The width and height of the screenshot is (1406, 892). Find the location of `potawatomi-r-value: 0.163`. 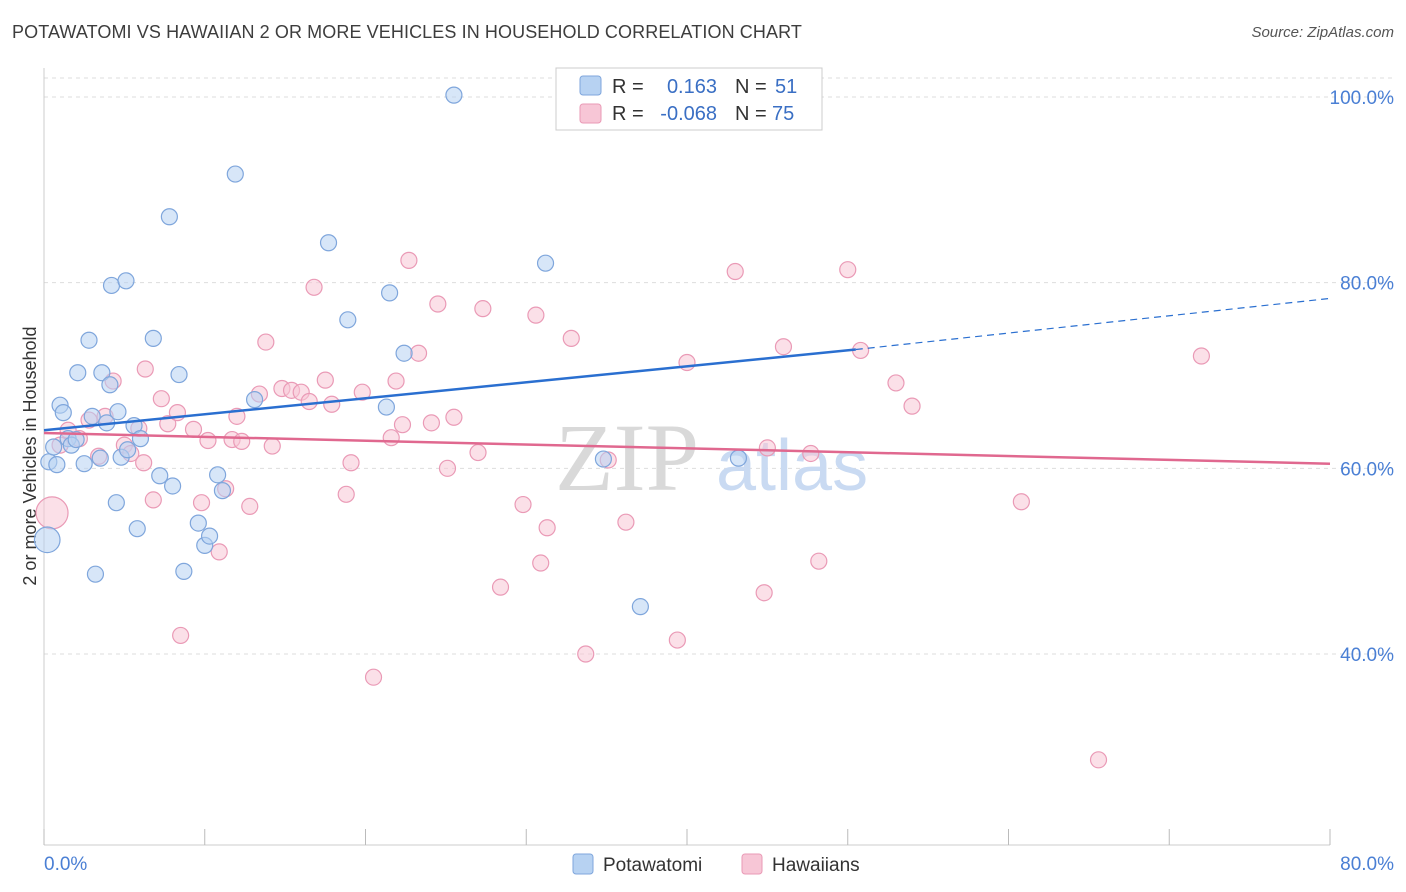

potawatomi-r-value: 0.163 is located at coordinates (692, 87).